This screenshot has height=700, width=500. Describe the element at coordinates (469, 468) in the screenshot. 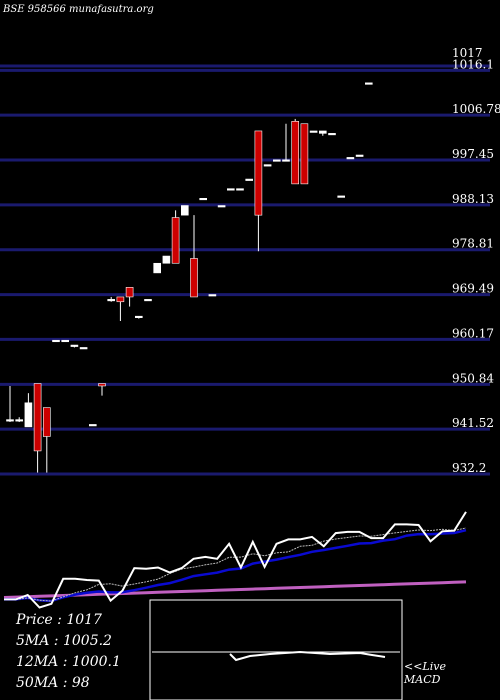

I see `tick-label: 932.2` at that location.